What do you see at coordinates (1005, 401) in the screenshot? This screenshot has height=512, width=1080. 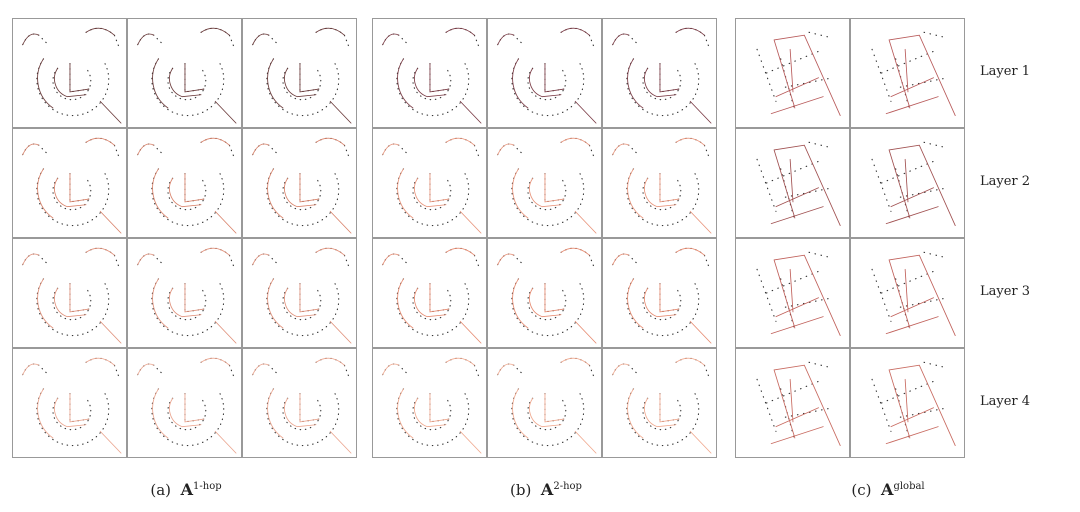 I see `layer-label: Layer 4` at bounding box center [1005, 401].